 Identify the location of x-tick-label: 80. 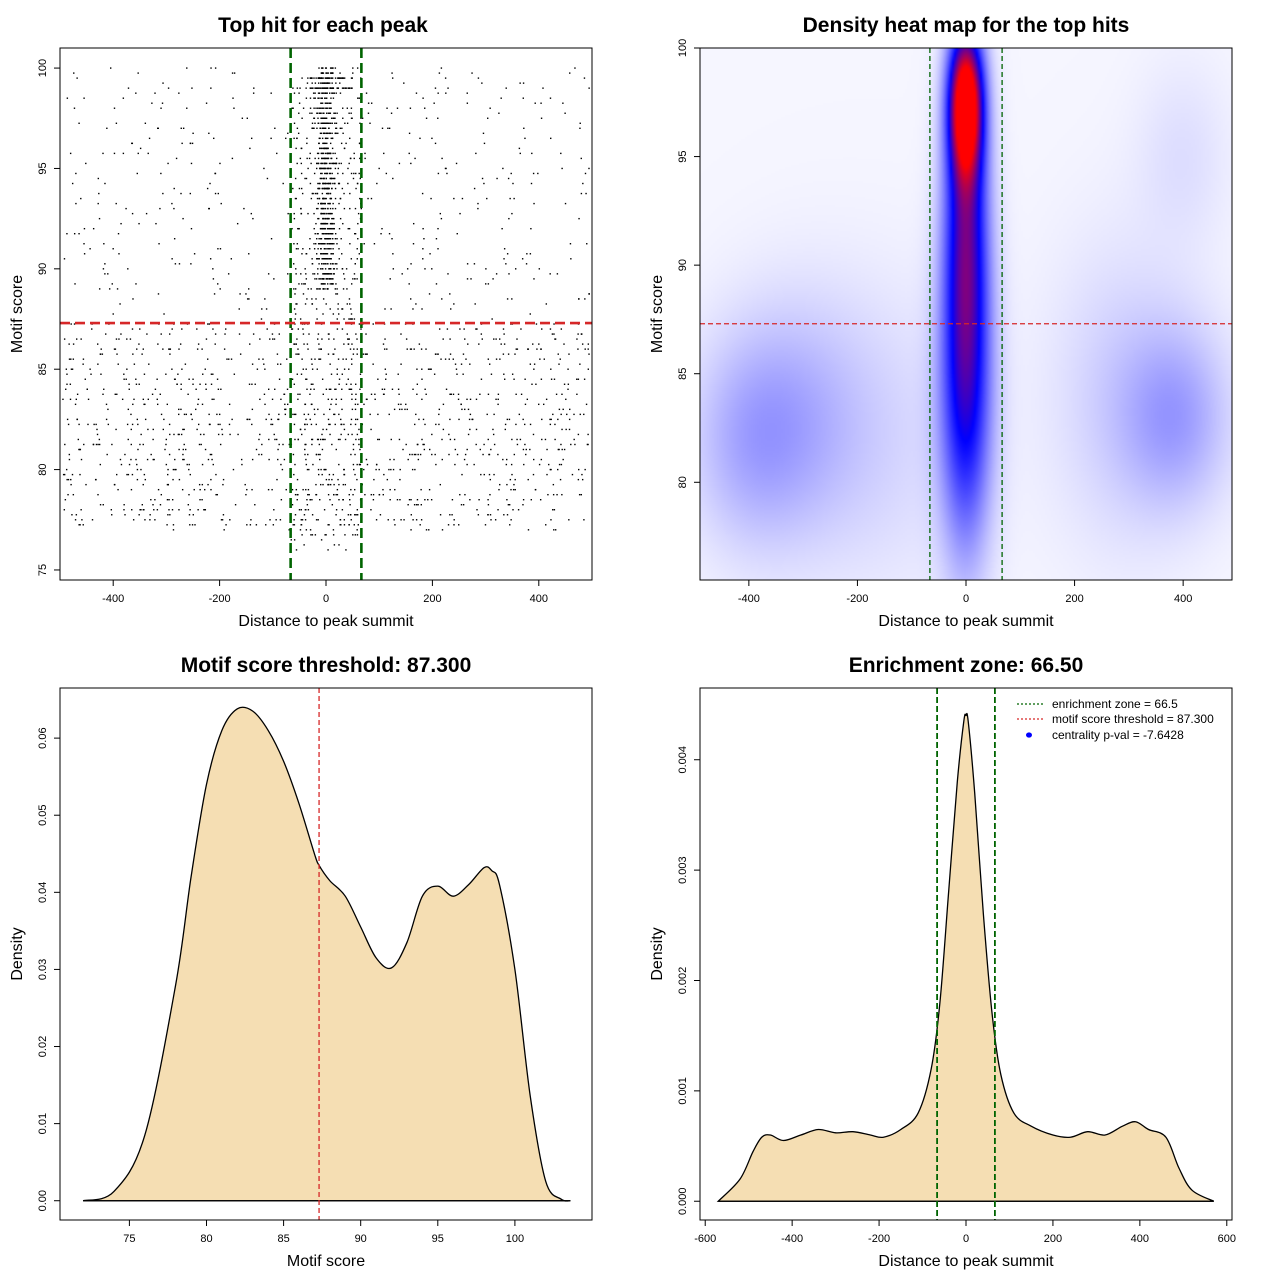
(206, 1239).